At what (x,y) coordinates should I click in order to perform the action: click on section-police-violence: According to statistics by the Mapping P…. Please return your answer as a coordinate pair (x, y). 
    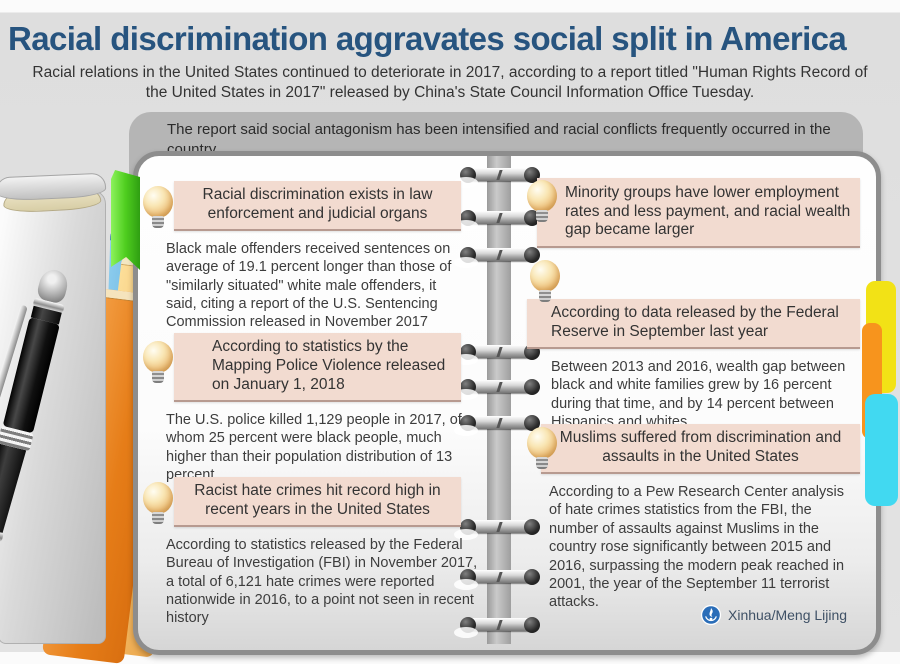
    Looking at the image, I should click on (301, 408).